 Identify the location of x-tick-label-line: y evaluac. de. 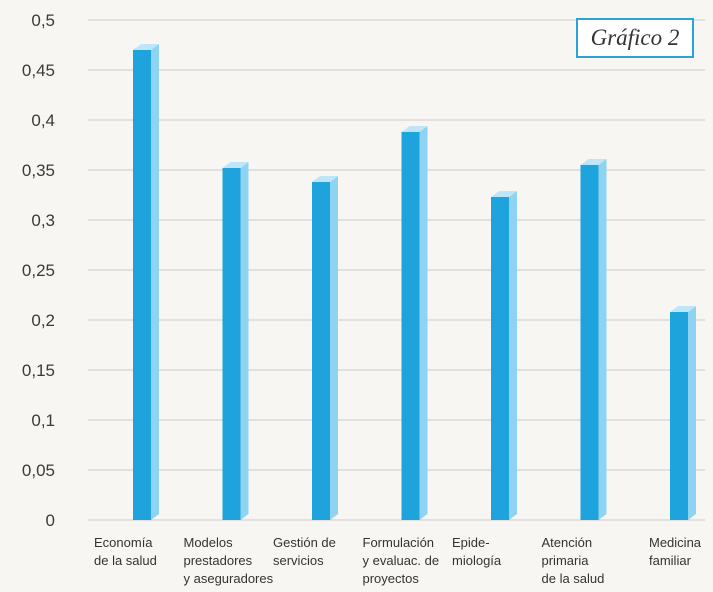
(401, 560).